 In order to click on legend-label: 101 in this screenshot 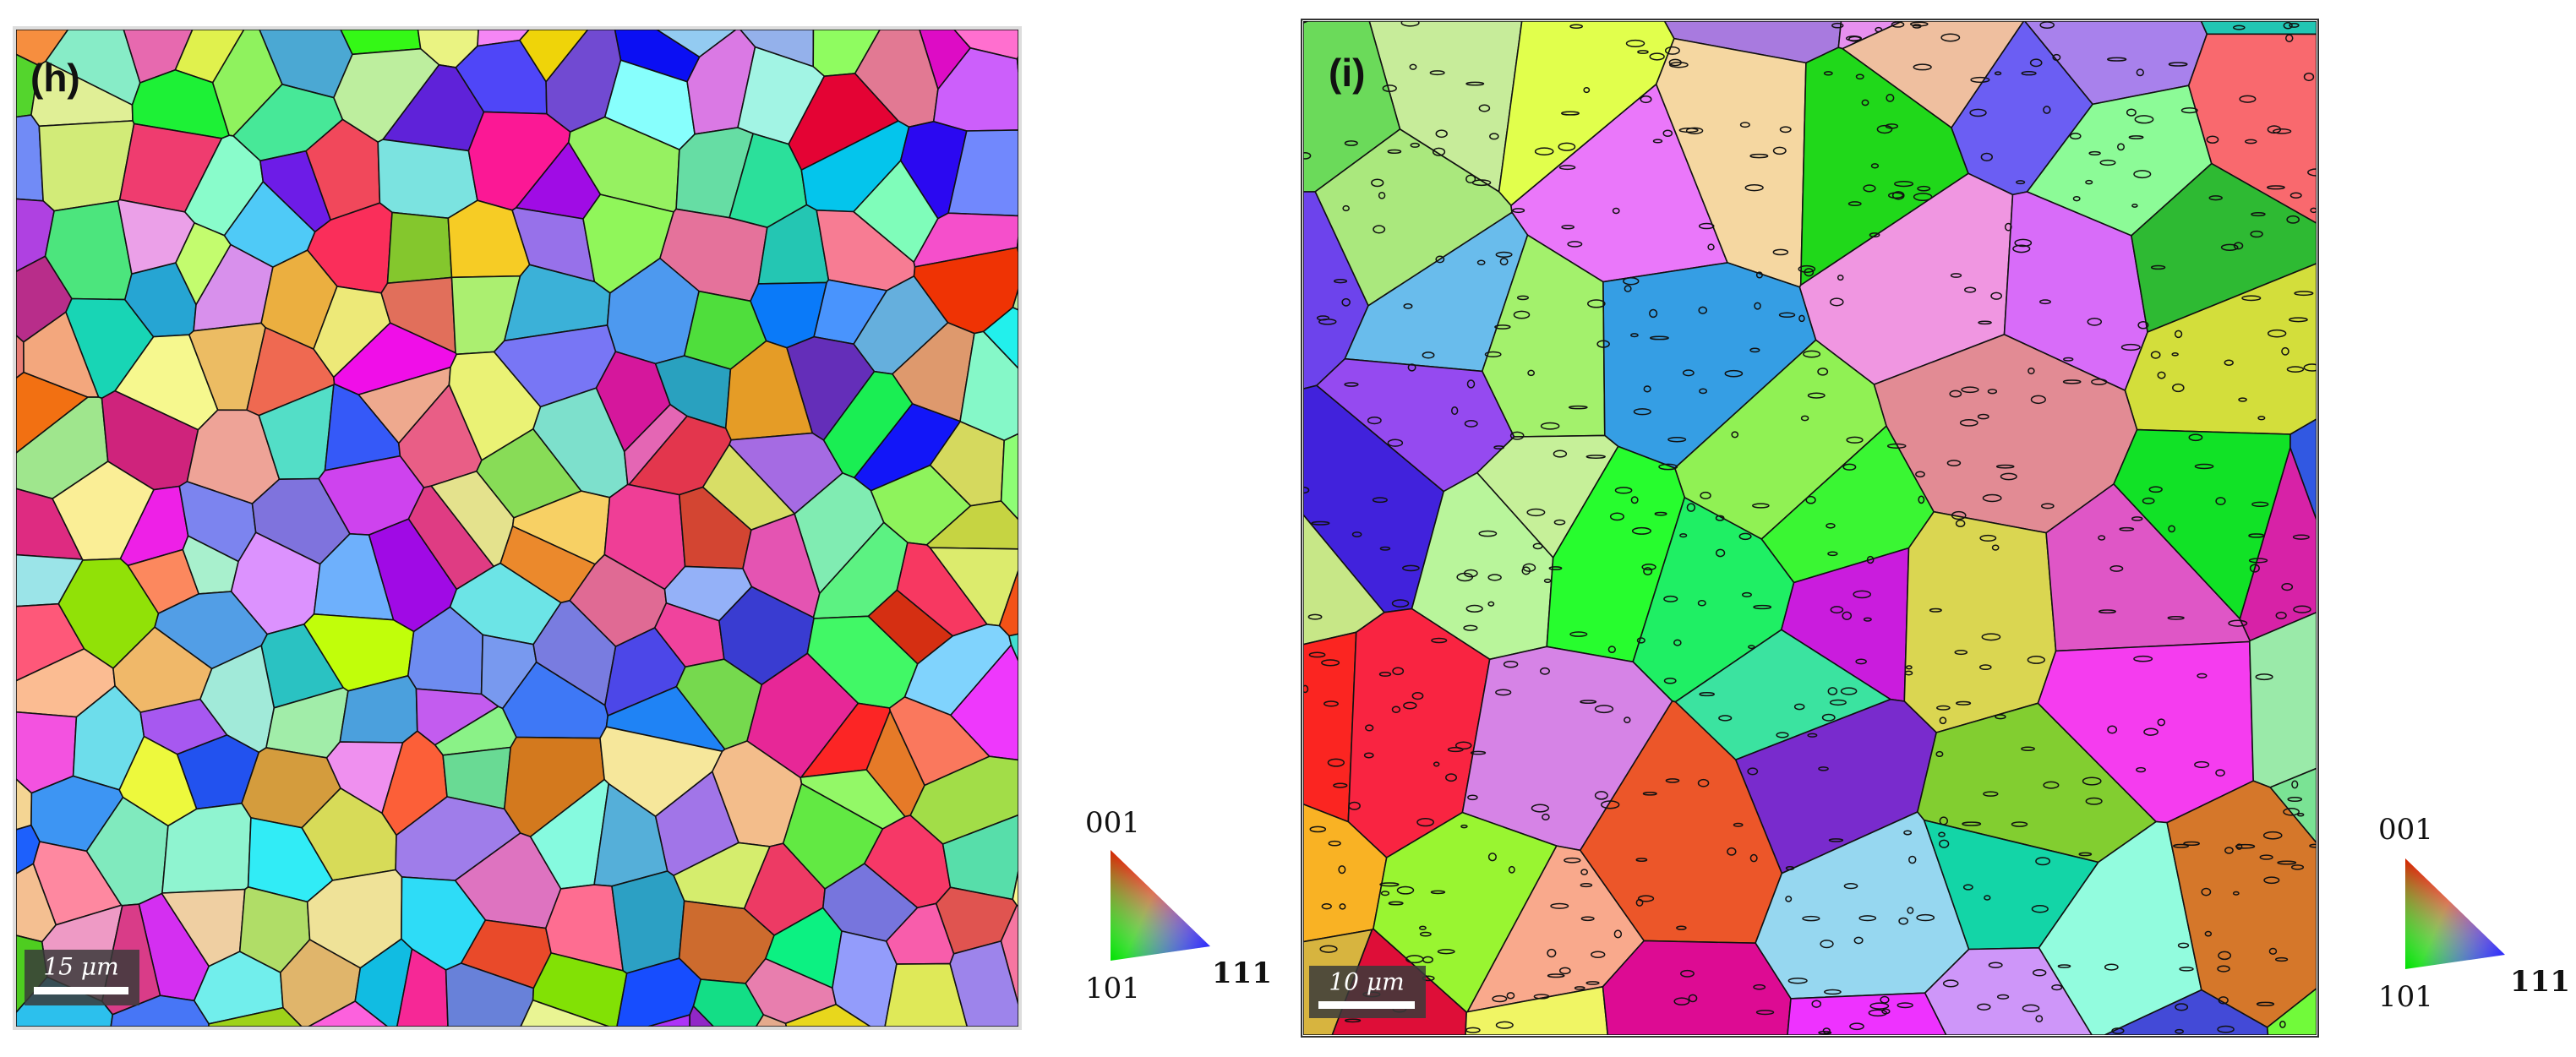, I will do `click(2405, 997)`.